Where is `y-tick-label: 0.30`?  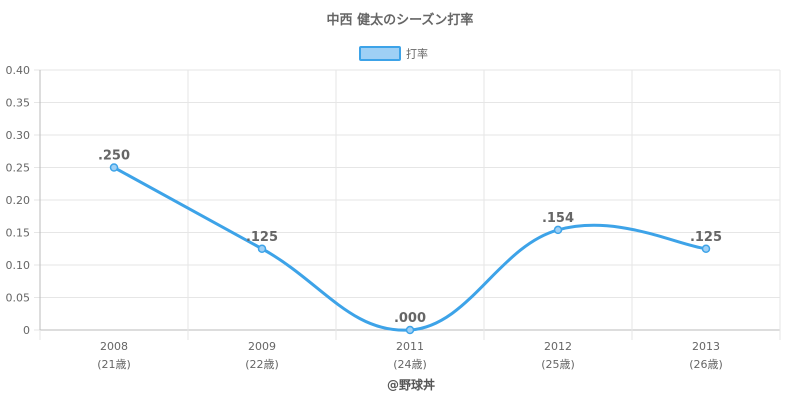
y-tick-label: 0.30 is located at coordinates (18, 135).